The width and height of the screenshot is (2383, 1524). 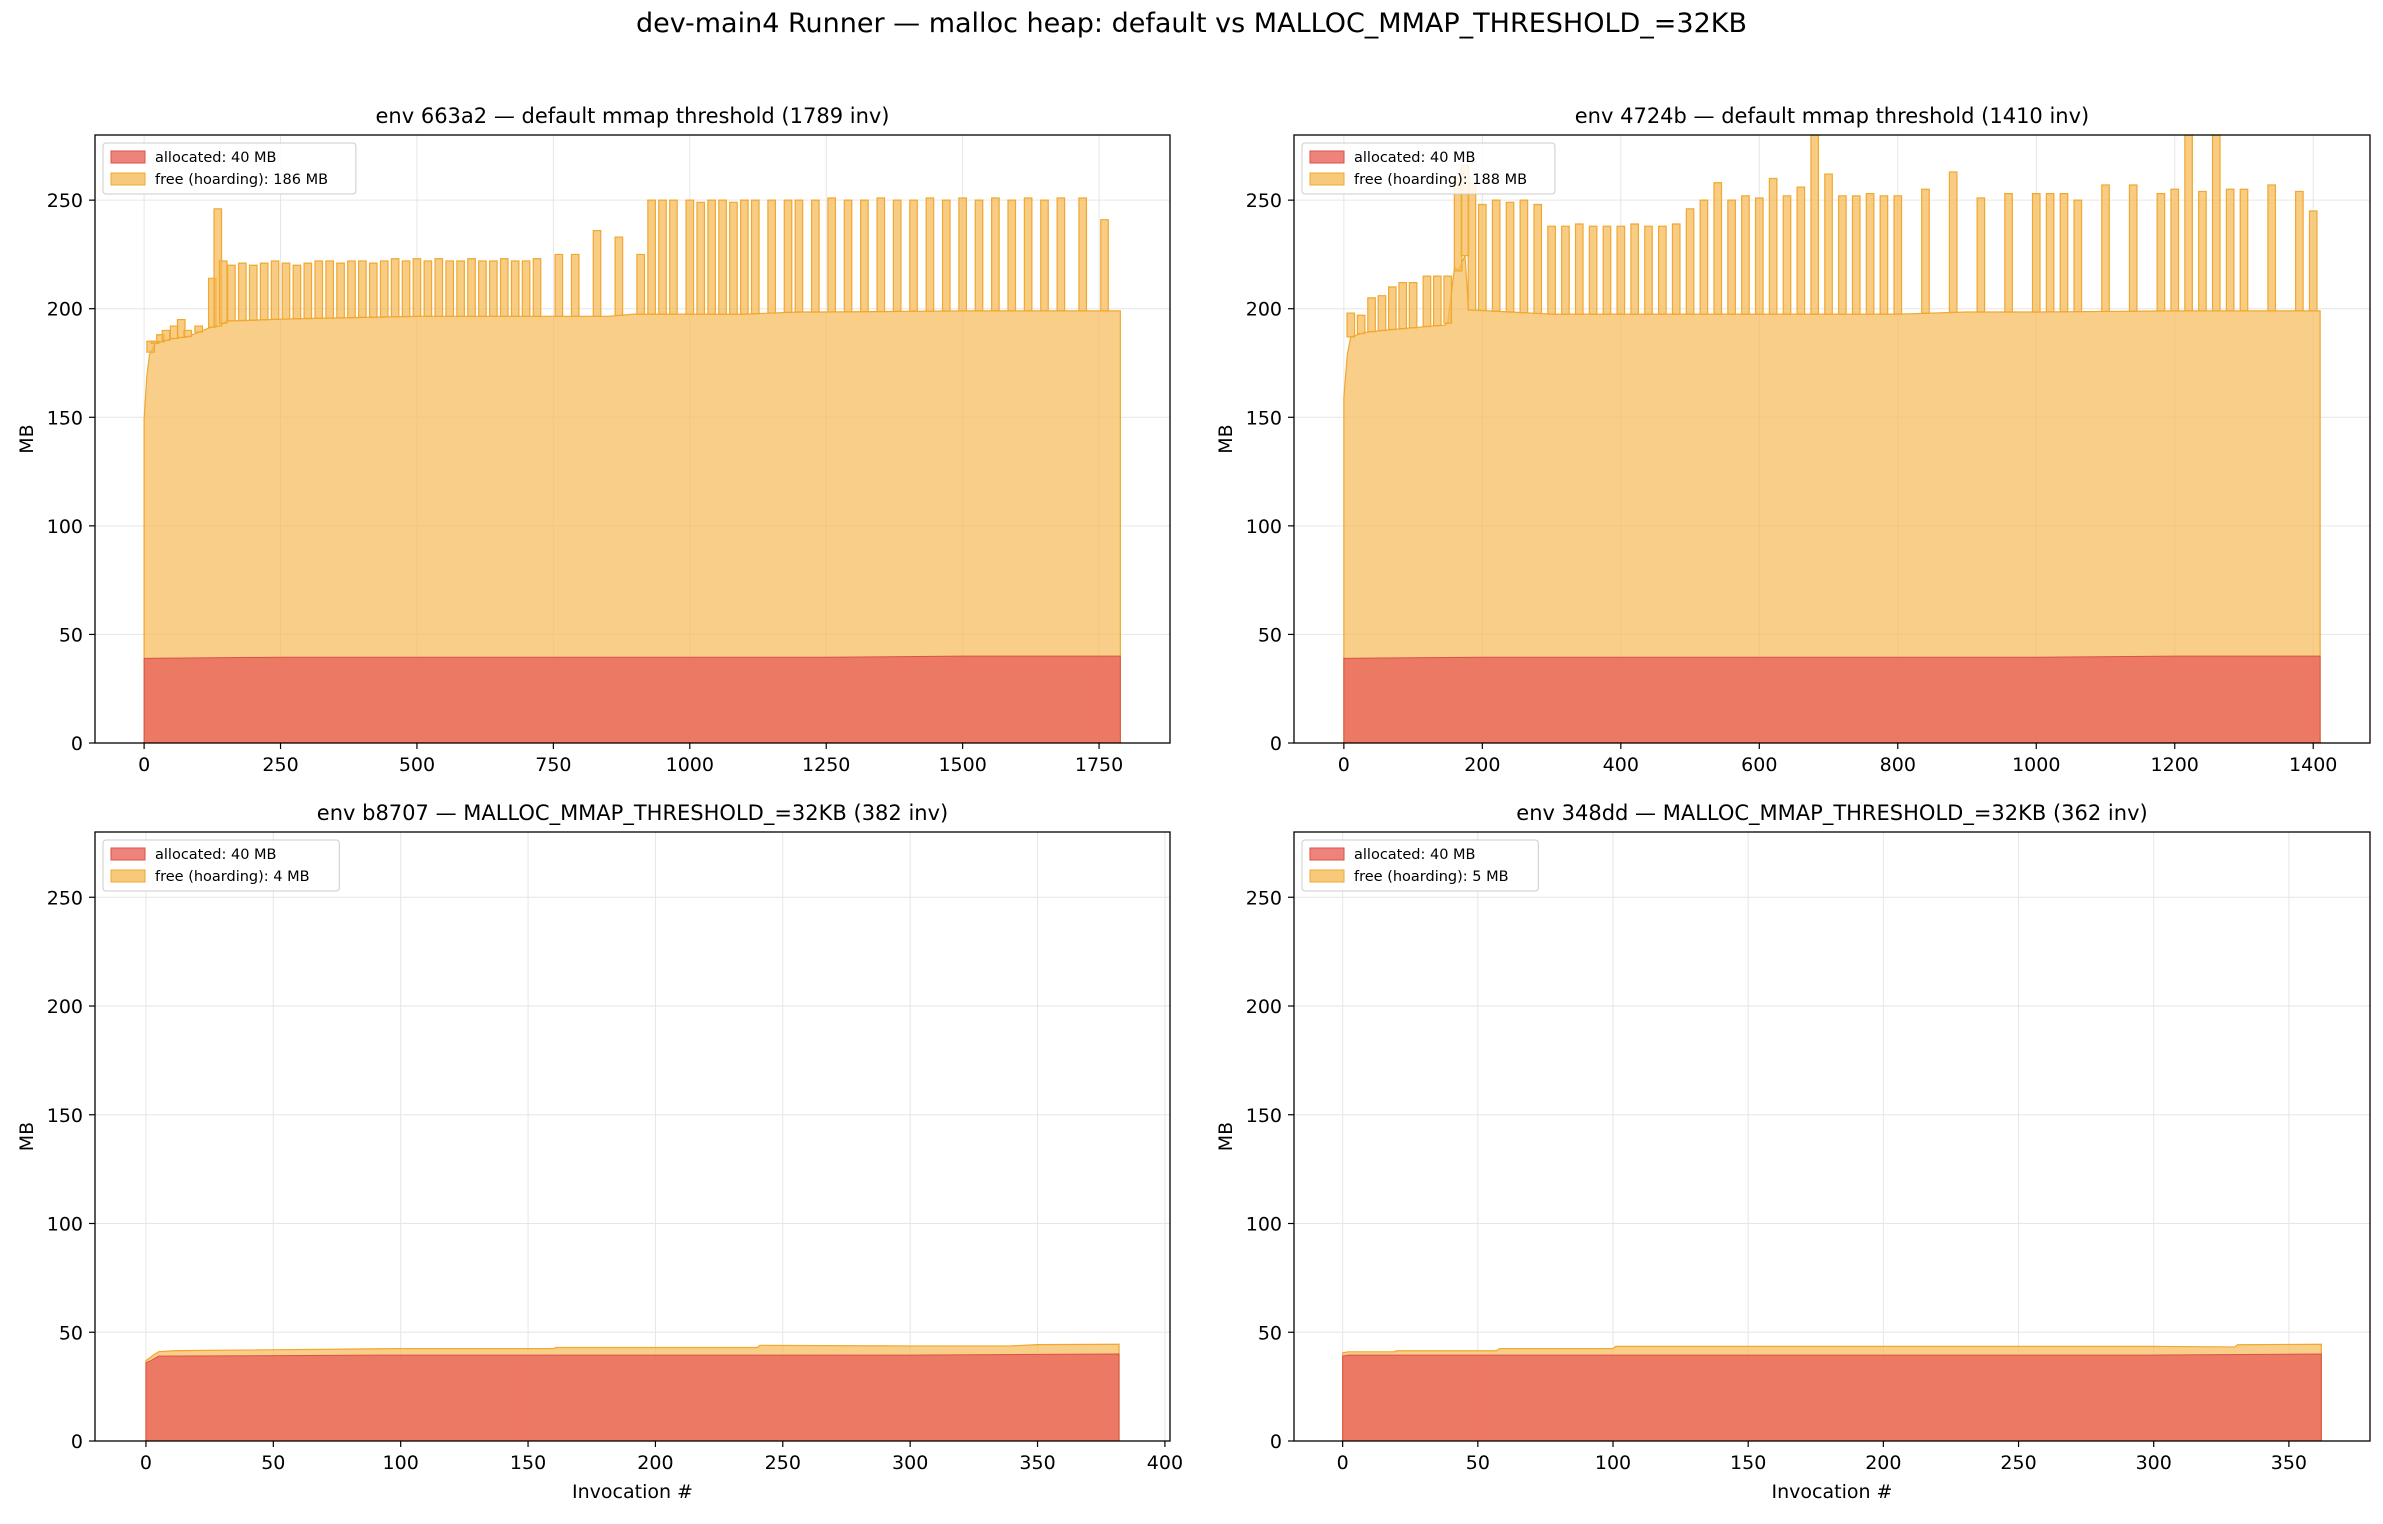 I want to click on x-tick-label: 1250, so click(x=826, y=765).